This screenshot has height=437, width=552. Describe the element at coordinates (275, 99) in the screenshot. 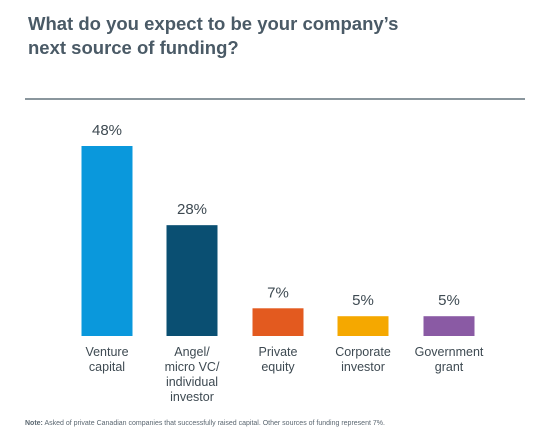

I see `title-divider` at that location.